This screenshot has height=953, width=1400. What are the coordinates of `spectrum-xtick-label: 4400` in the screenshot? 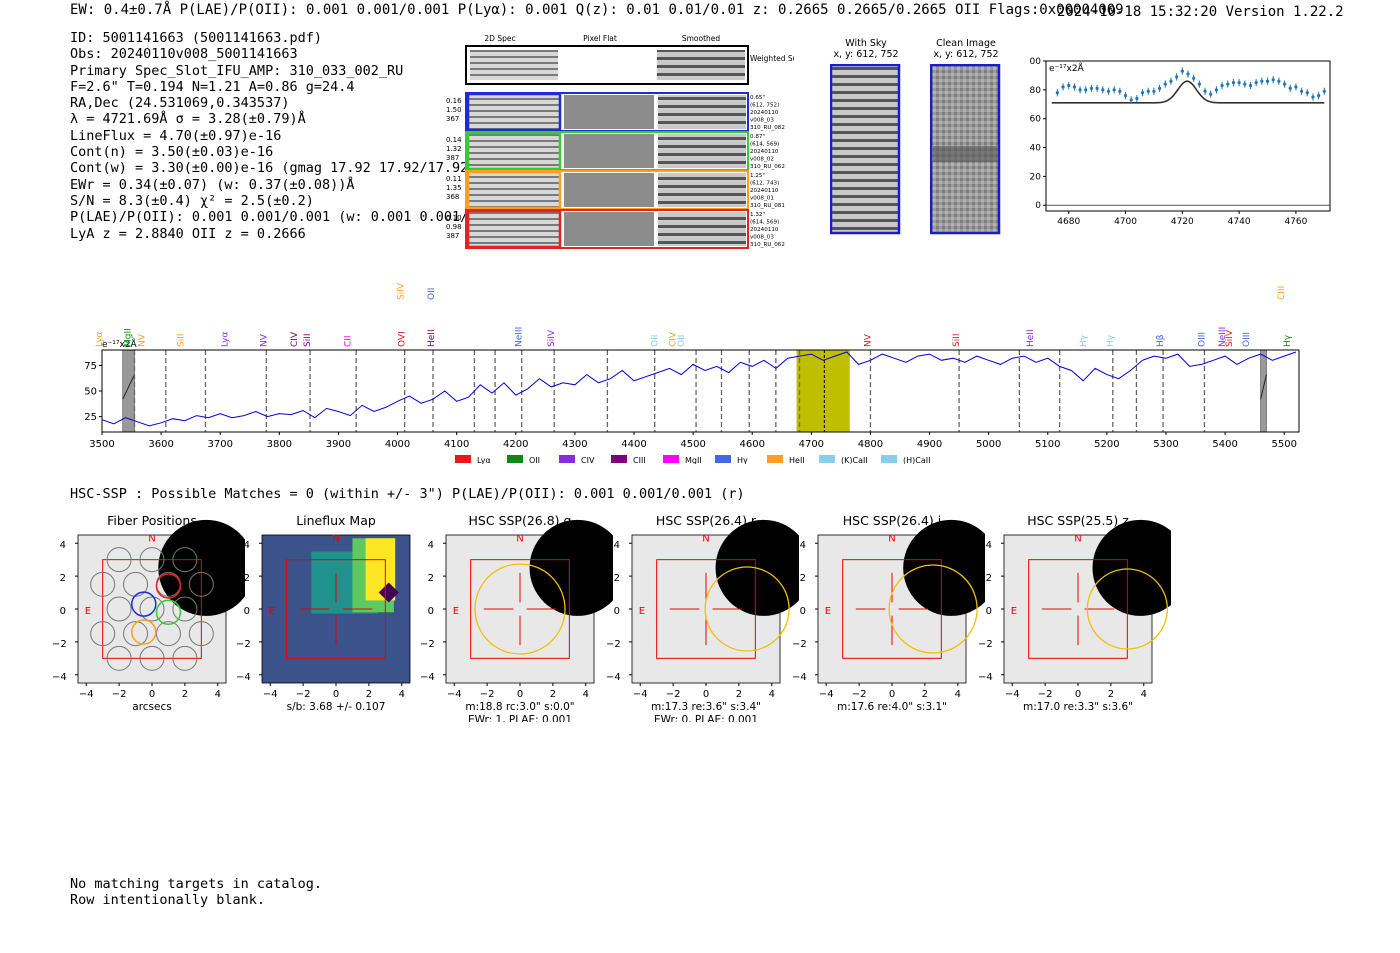 It's located at (633, 444).